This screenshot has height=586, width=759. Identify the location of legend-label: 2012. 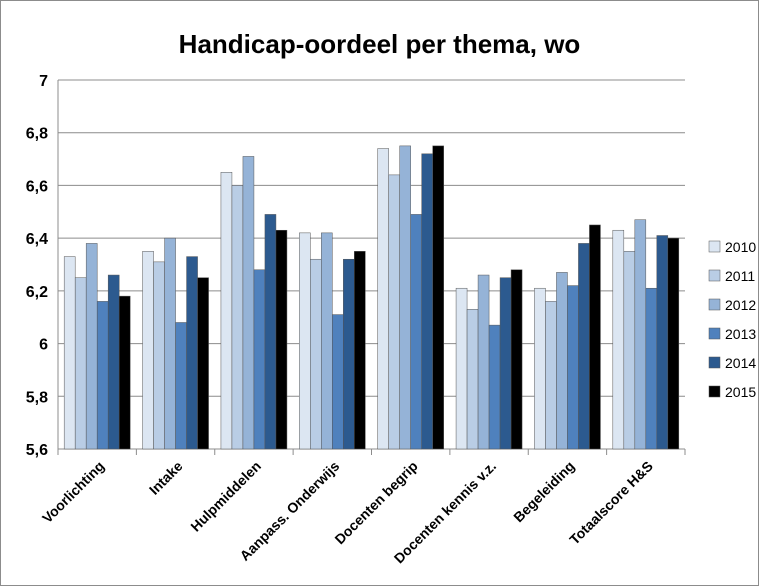
(740, 305).